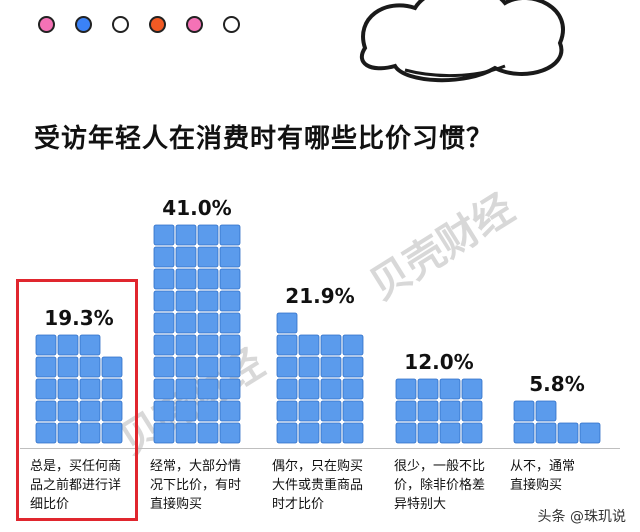 The width and height of the screenshot is (640, 532). What do you see at coordinates (196, 466) in the screenshot?
I see `category-label-line: 经常，大部分情` at bounding box center [196, 466].